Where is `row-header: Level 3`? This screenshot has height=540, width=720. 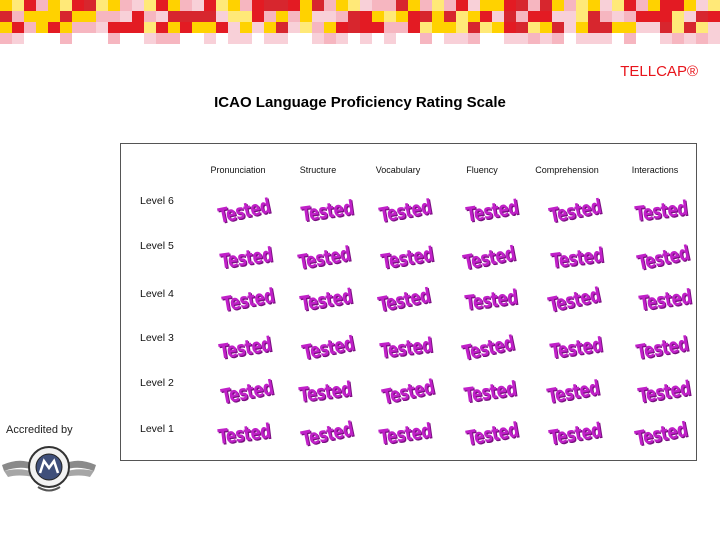 row-header: Level 3 is located at coordinates (157, 338).